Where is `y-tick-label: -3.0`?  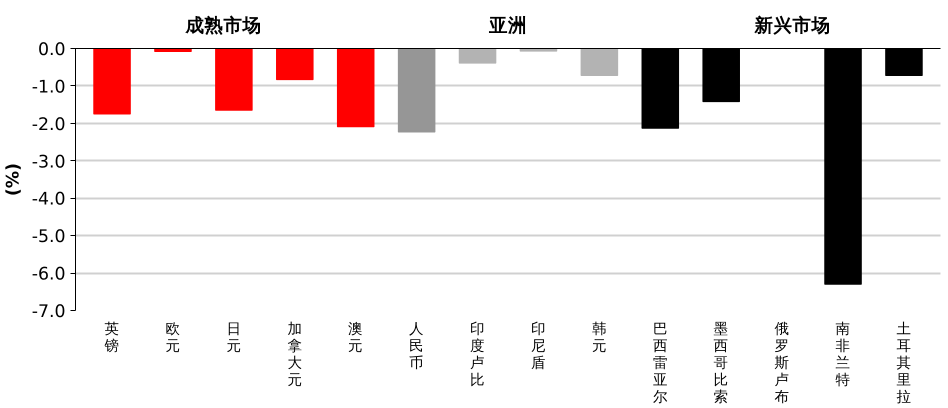 y-tick-label: -3.0 is located at coordinates (49, 162).